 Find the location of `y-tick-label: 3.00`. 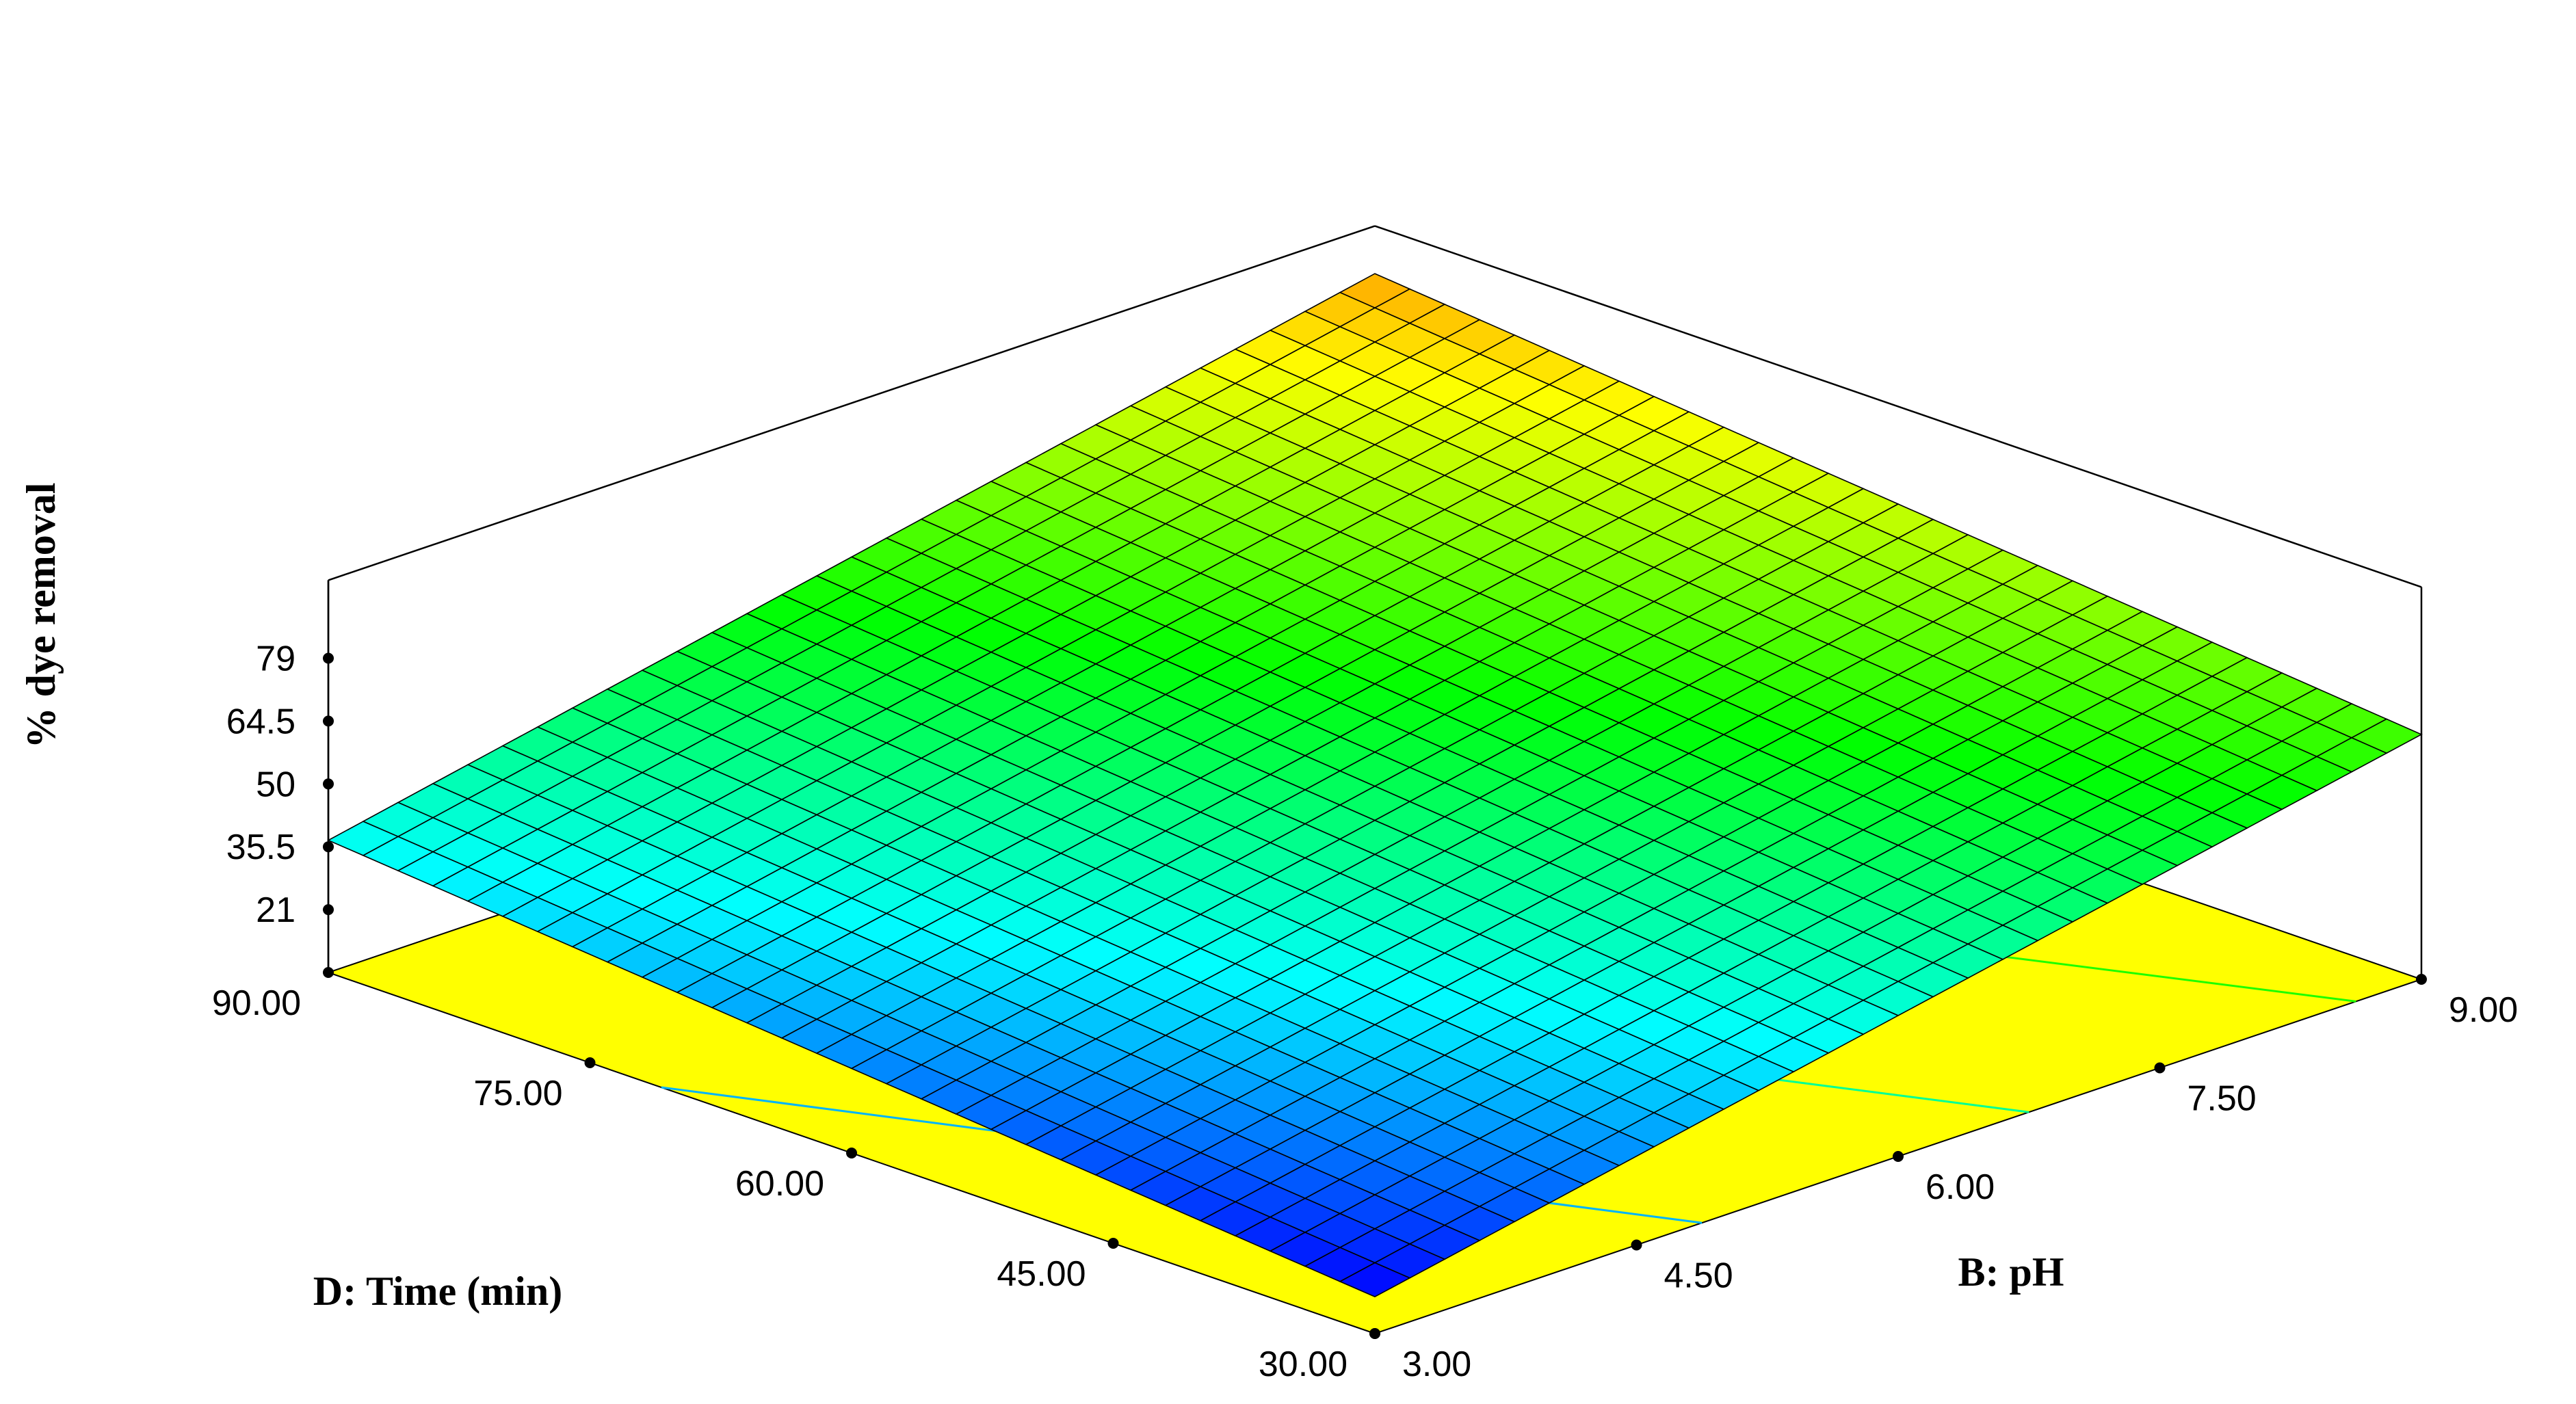

y-tick-label: 3.00 is located at coordinates (1436, 1364).